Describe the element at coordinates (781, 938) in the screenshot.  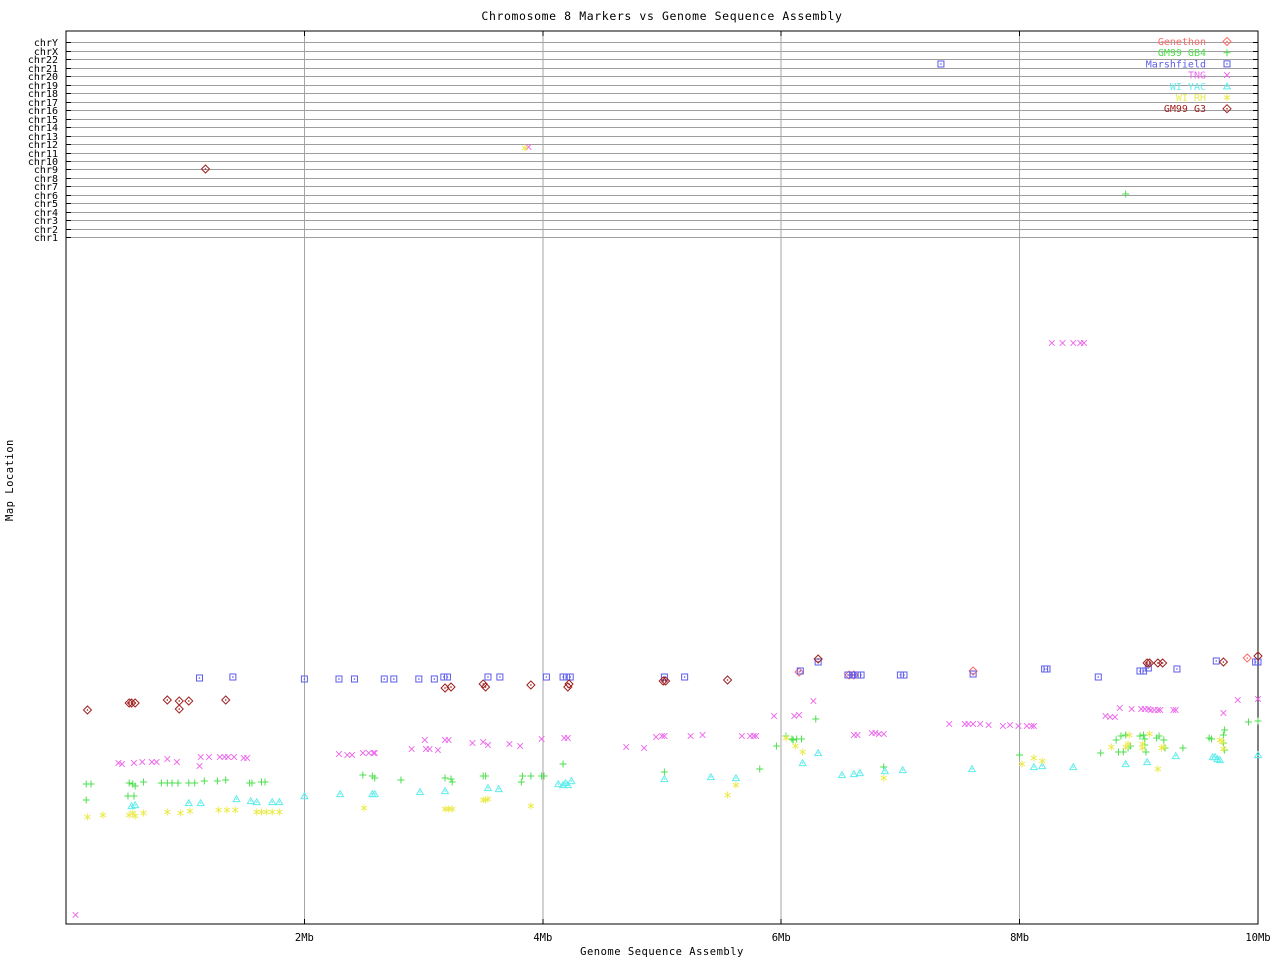
I see `x-tick-label: 6Mb` at that location.